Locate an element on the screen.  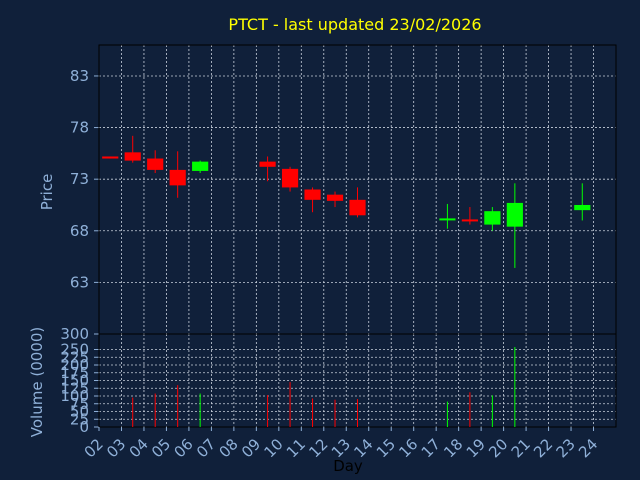
price-axis-label: Price is located at coordinates (47, 192).